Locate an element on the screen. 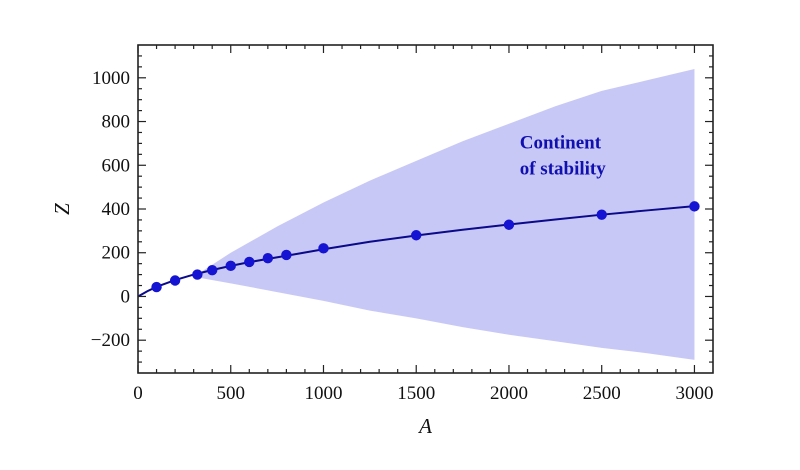 This screenshot has height=470, width=800. y-tick-labels: −200 0 200 400 600 800 1000 is located at coordinates (110, 209).